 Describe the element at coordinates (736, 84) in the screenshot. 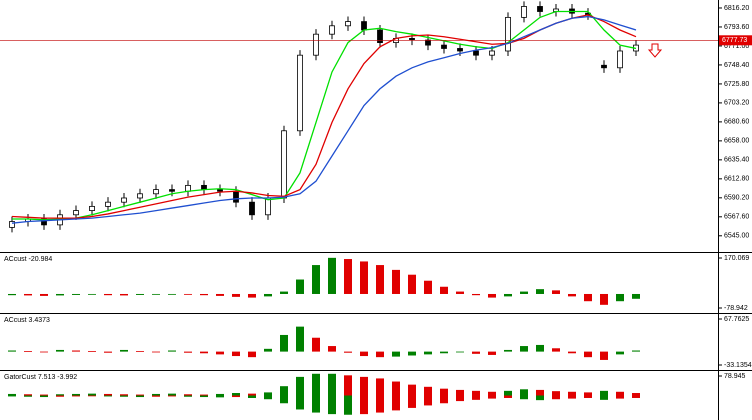

I see `y-tick-label: 6725.80` at that location.